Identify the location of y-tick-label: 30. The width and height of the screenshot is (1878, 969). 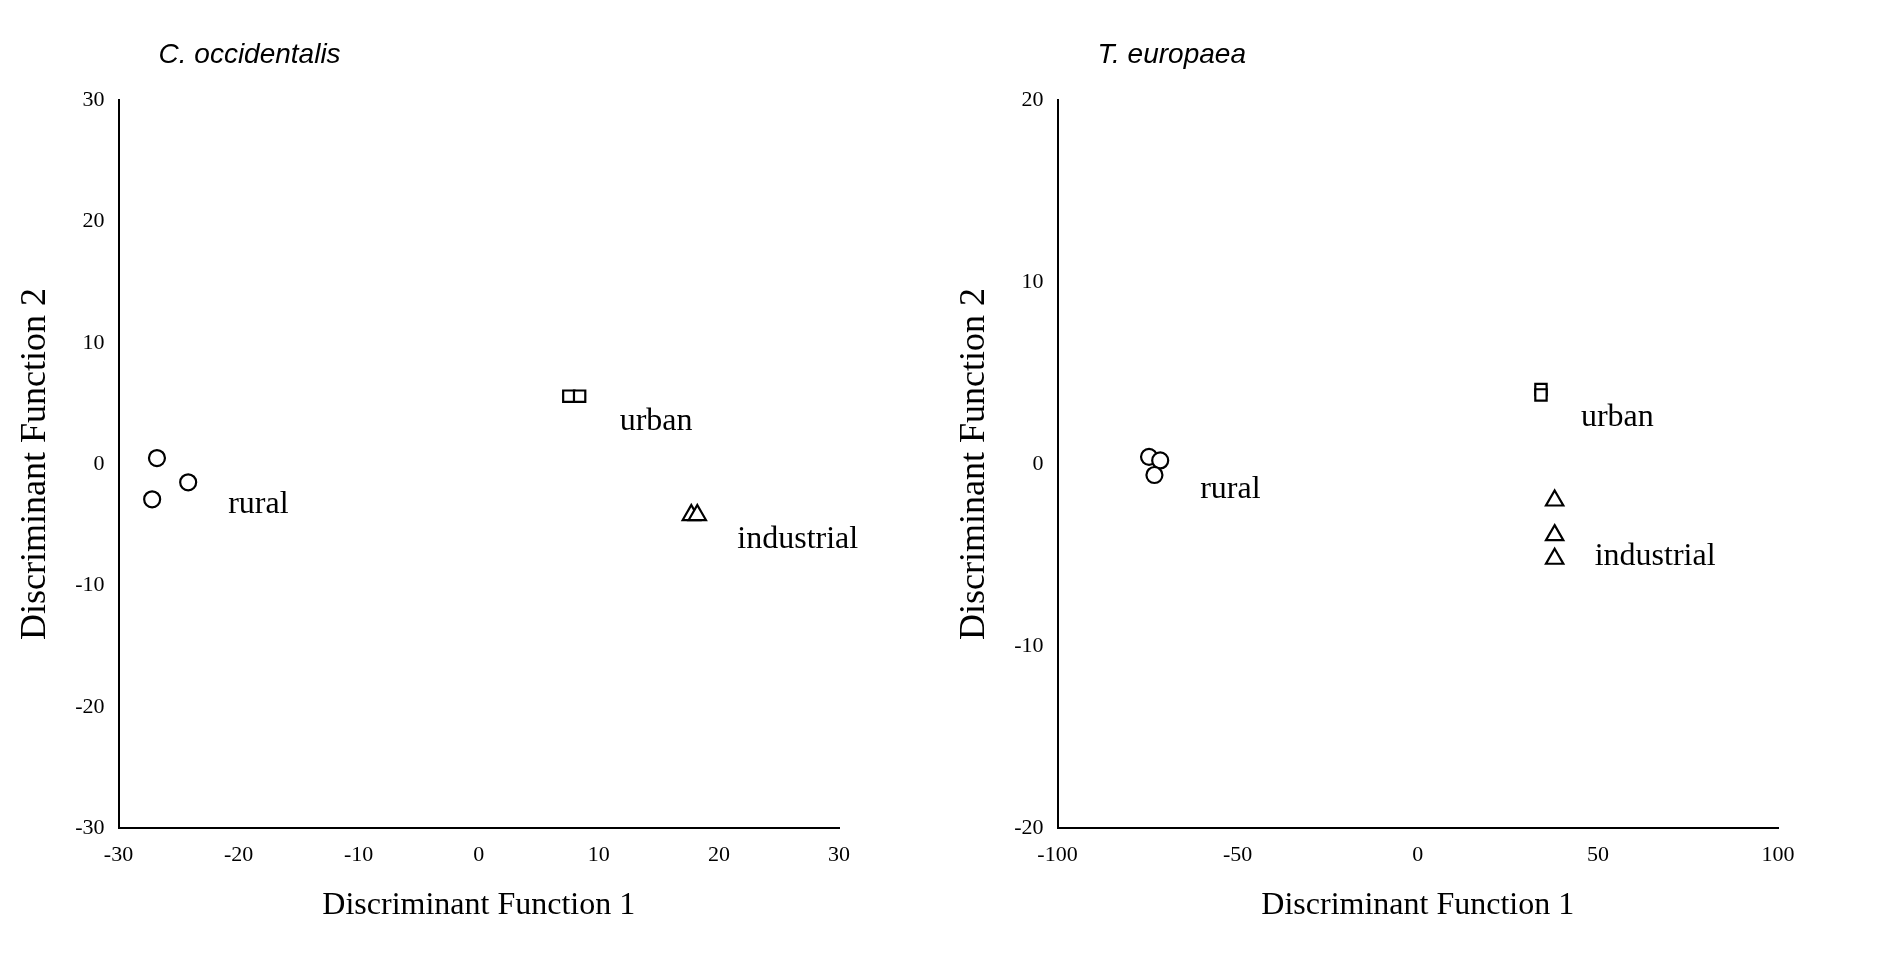
(93, 98).